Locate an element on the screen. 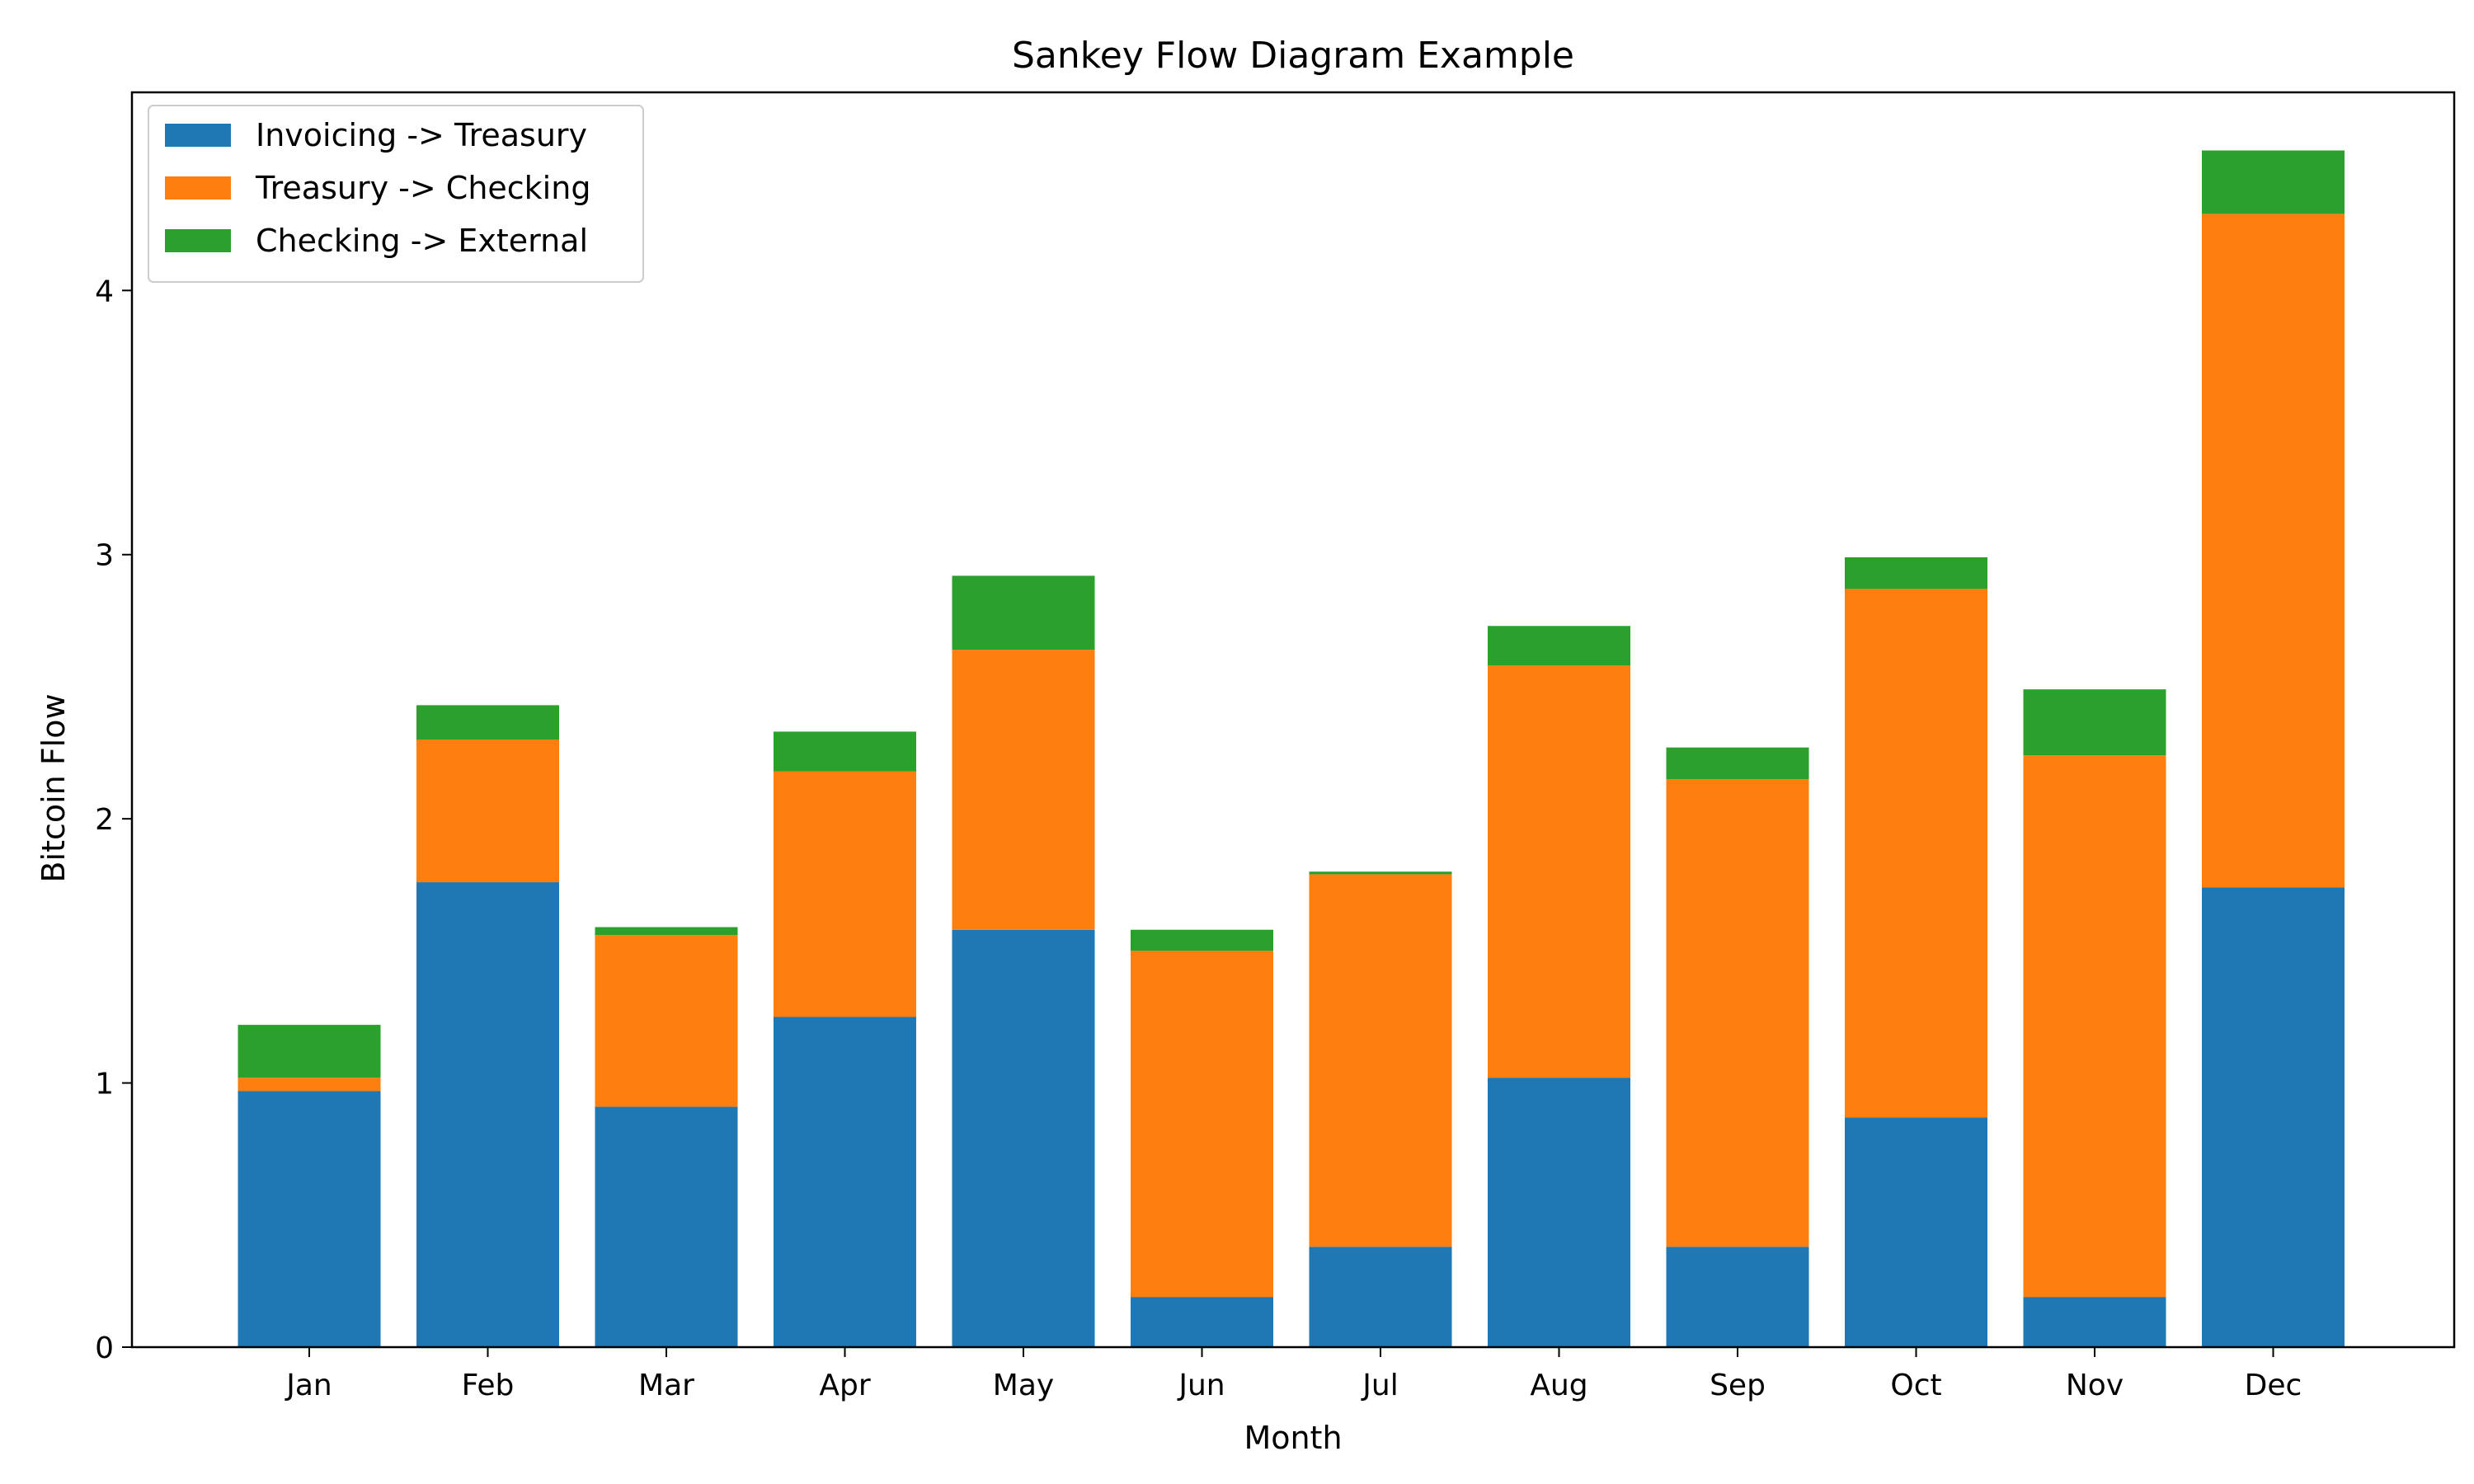 The width and height of the screenshot is (2474, 1484). x-tick-label-aug: Aug is located at coordinates (1558, 1385).